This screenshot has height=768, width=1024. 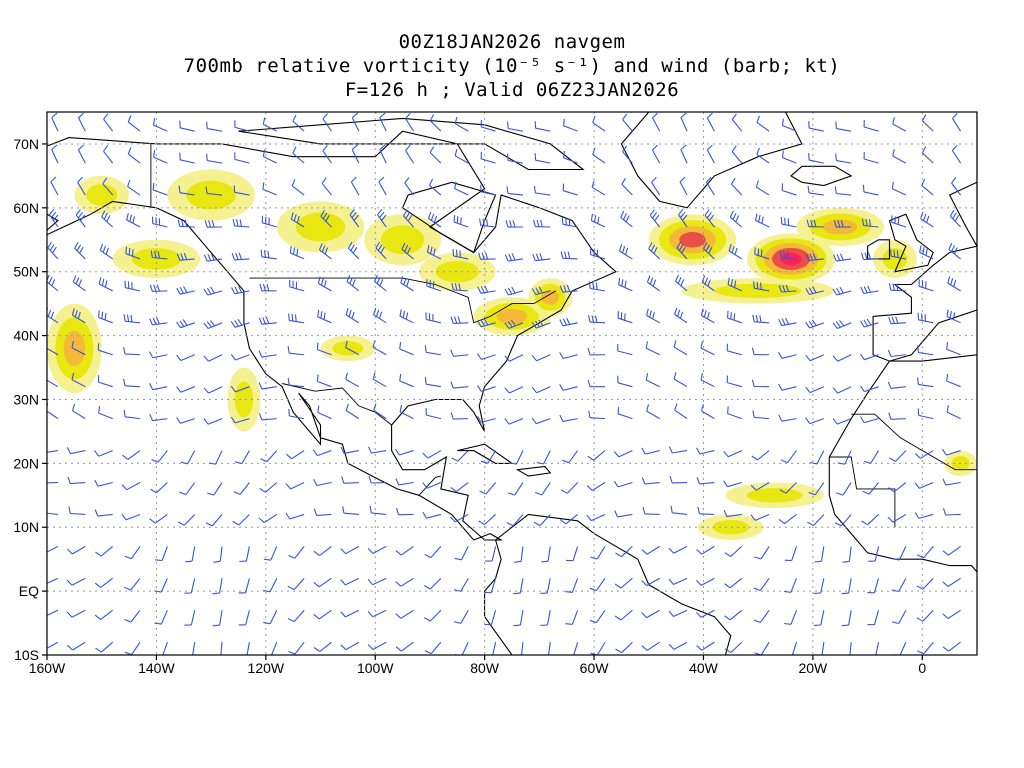 What do you see at coordinates (485, 668) in the screenshot?
I see `lon-tick-label: 80W` at bounding box center [485, 668].